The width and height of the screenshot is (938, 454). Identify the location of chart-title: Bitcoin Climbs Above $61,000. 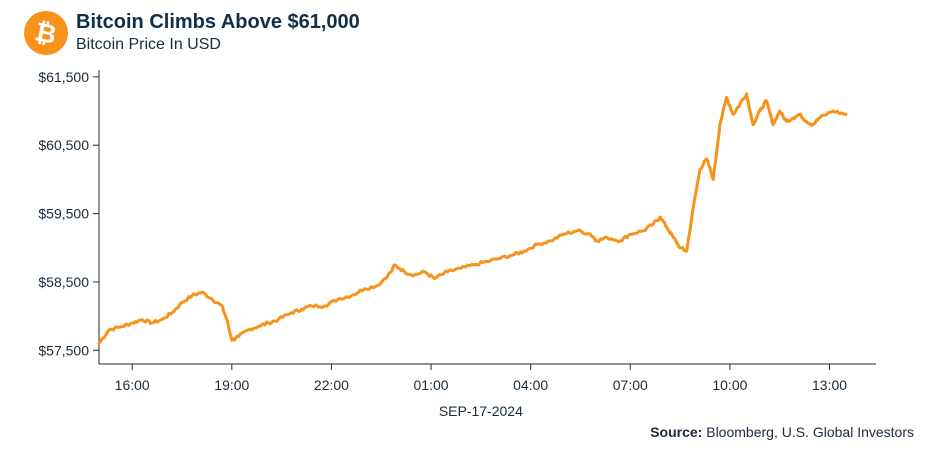
(218, 22).